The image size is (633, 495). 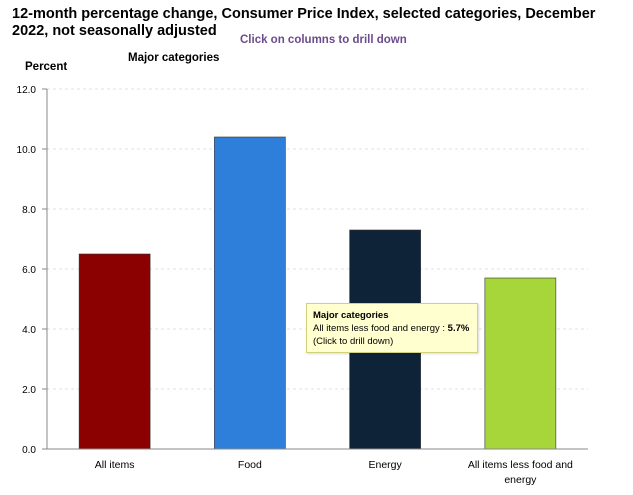 What do you see at coordinates (250, 293) in the screenshot?
I see `bar-food` at bounding box center [250, 293].